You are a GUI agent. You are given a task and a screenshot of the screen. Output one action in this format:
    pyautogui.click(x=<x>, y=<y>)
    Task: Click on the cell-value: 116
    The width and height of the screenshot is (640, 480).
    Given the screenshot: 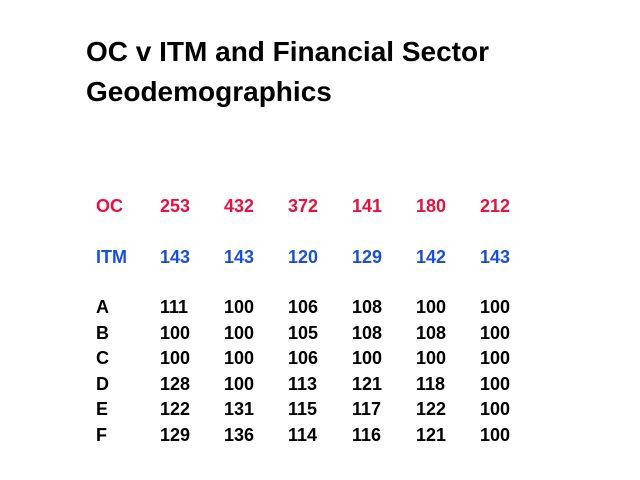 What is the action you would take?
    pyautogui.click(x=367, y=435)
    